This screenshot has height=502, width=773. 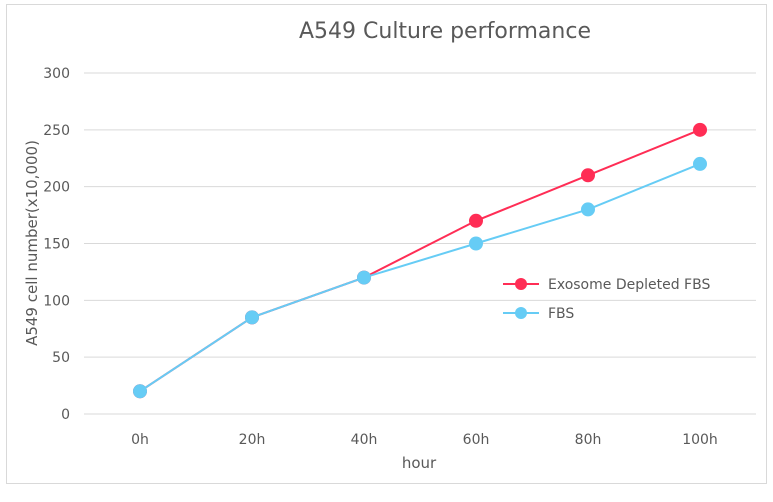 I want to click on y-axis-label: A549 cell number(x10,000), so click(x=32, y=243).